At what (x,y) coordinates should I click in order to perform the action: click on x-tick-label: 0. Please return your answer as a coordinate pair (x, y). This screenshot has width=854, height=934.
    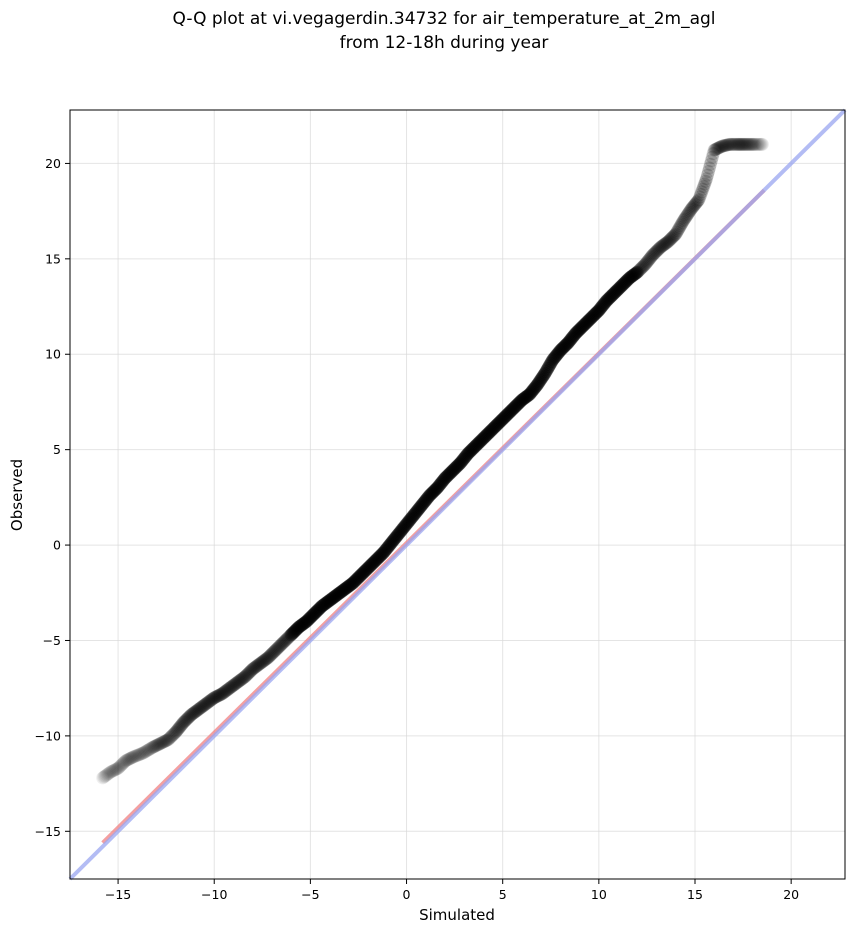
    Looking at the image, I should click on (407, 894).